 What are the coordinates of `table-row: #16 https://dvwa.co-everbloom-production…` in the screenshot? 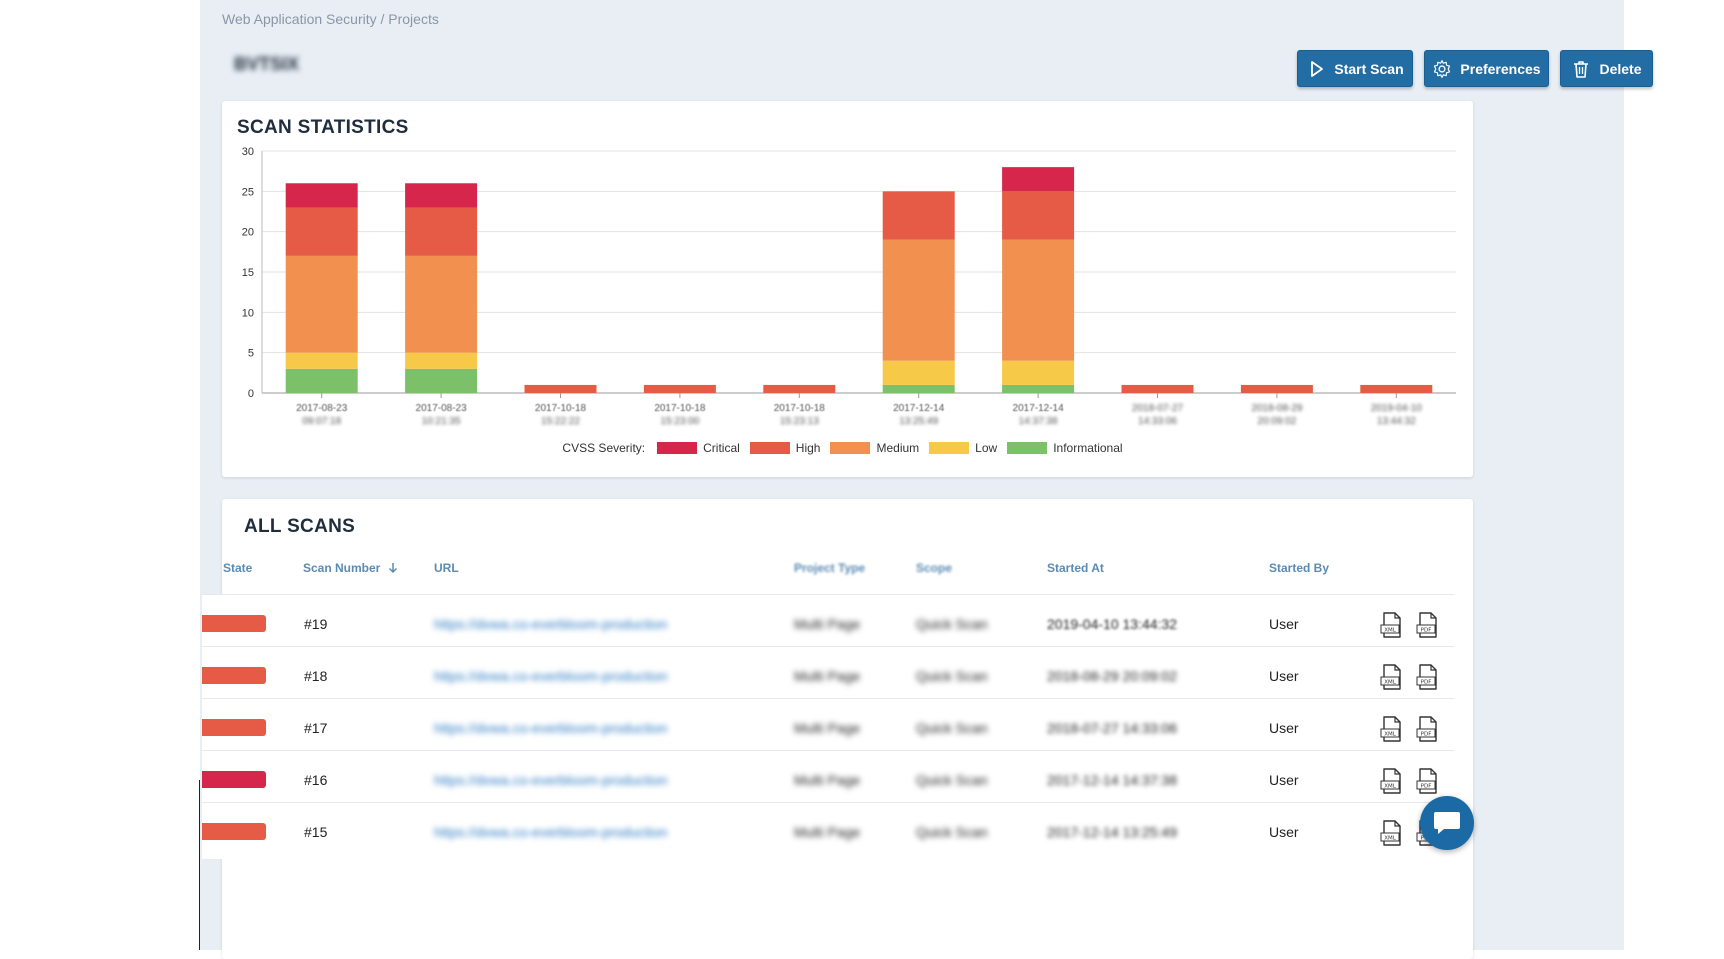 It's located at (828, 778).